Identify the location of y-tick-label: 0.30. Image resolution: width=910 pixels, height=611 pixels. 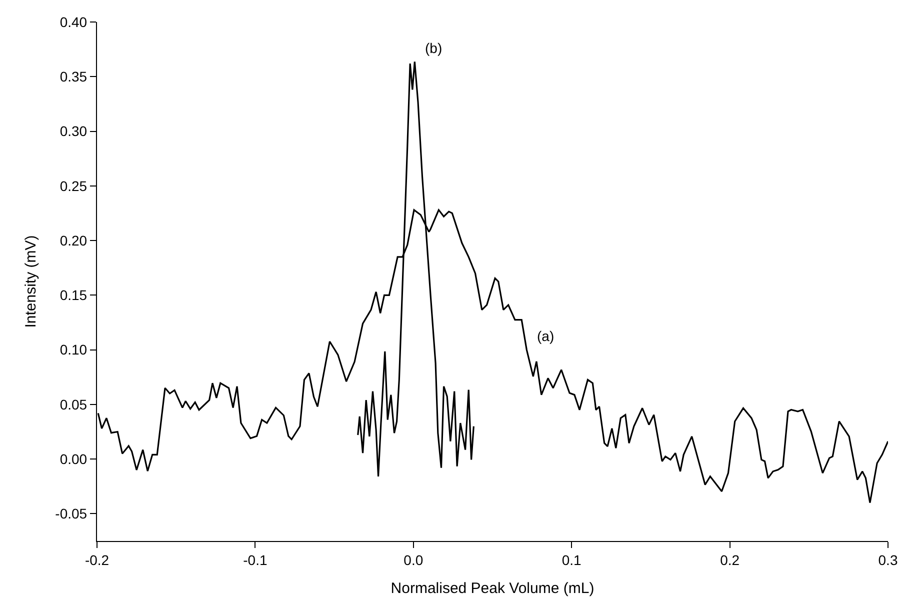
(74, 131).